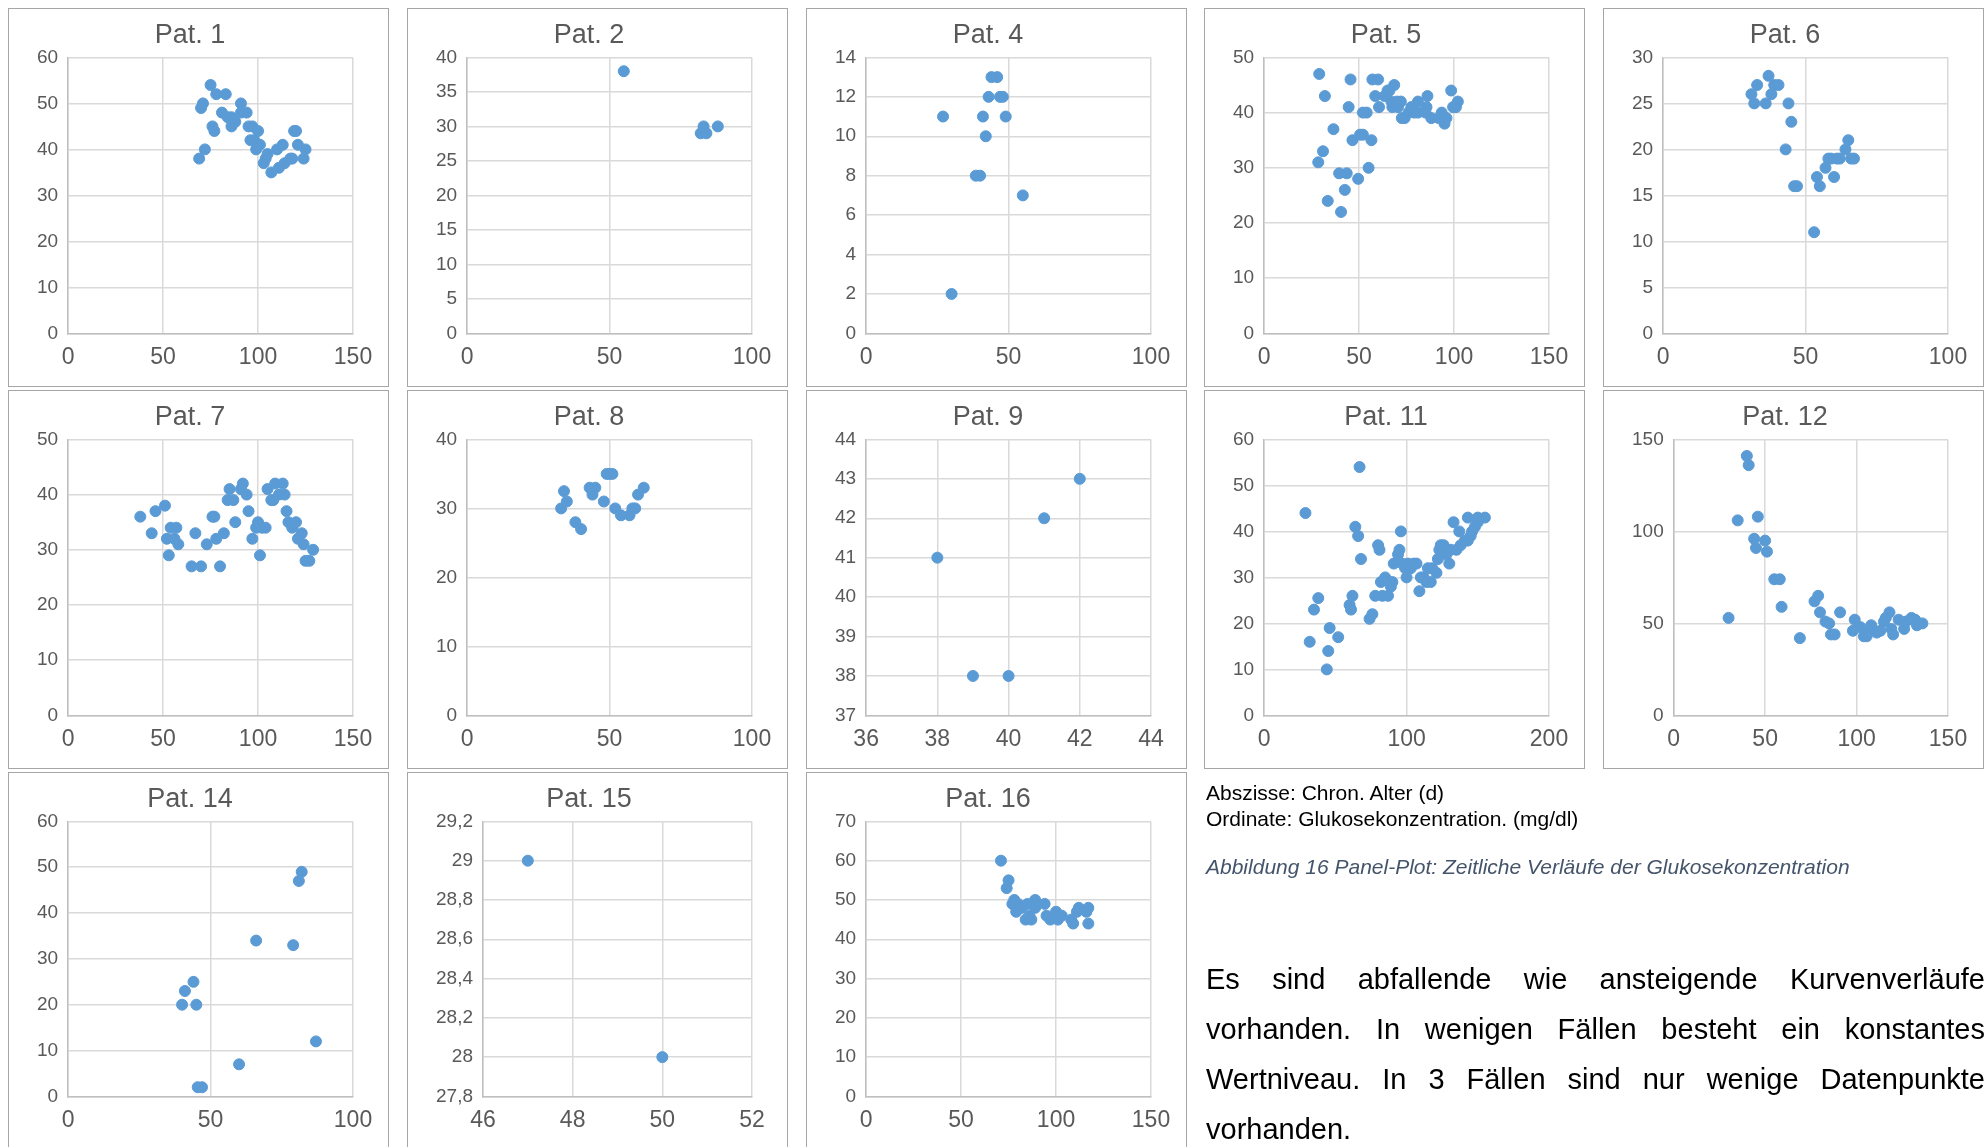 The image size is (1988, 1147). Describe the element at coordinates (190, 415) in the screenshot. I see `chart-title: Pat. 7` at that location.